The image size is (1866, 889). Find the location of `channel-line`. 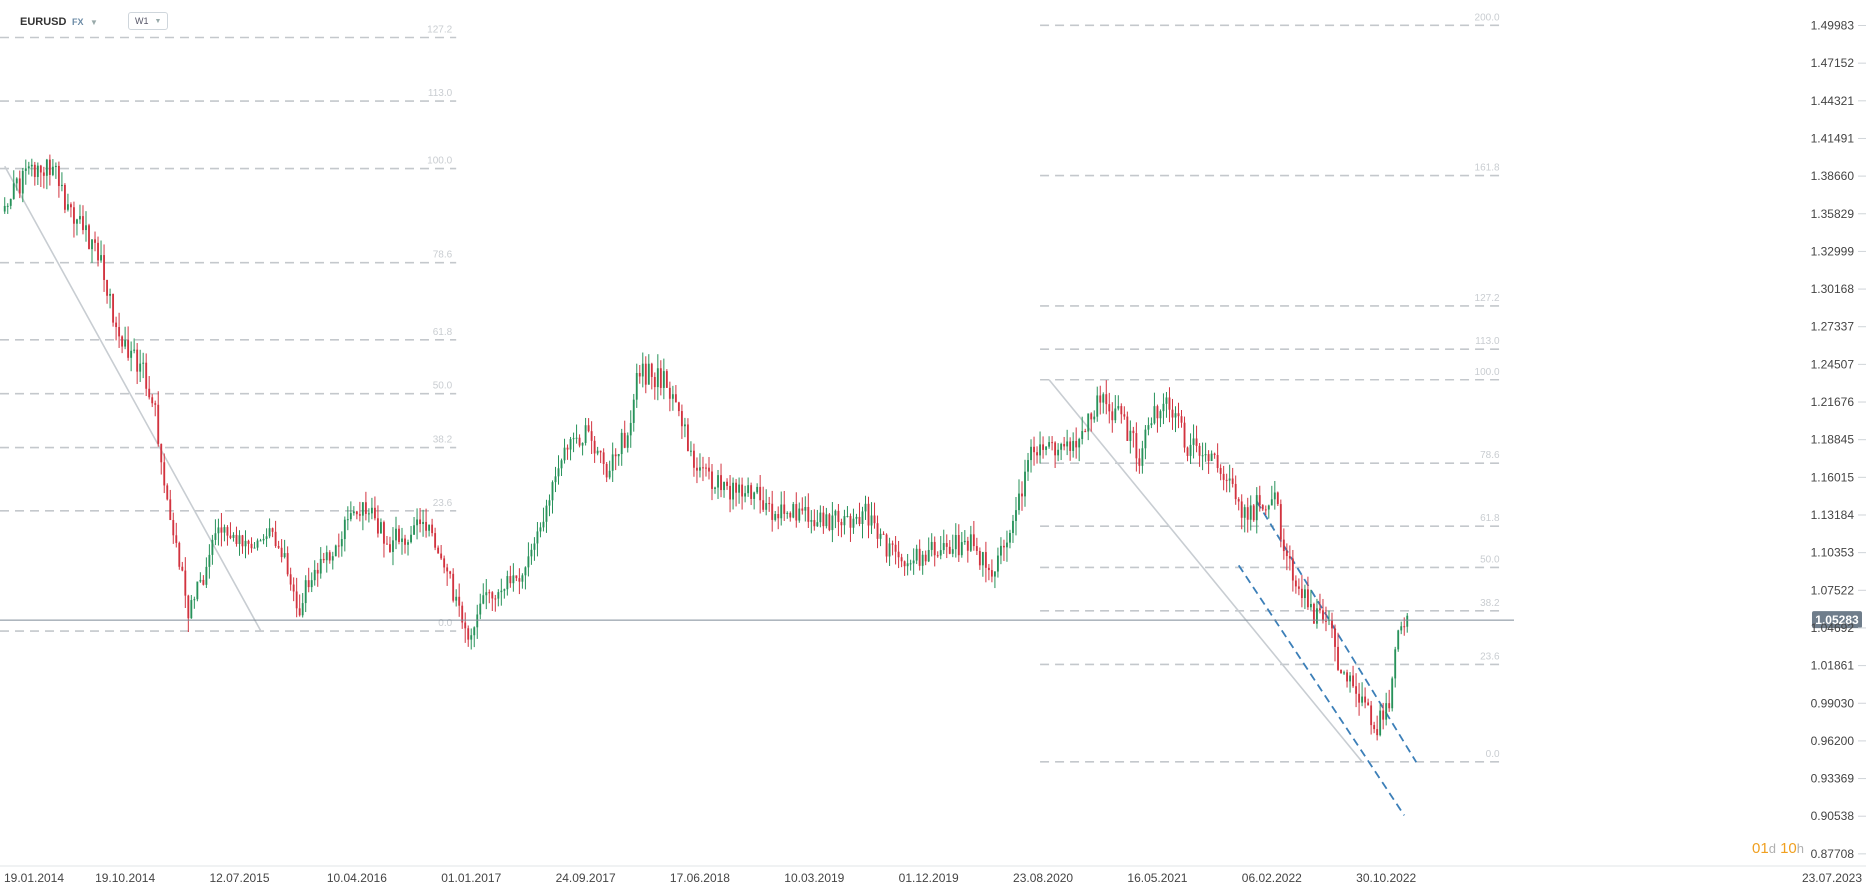

channel-line is located at coordinates (1321, 690).